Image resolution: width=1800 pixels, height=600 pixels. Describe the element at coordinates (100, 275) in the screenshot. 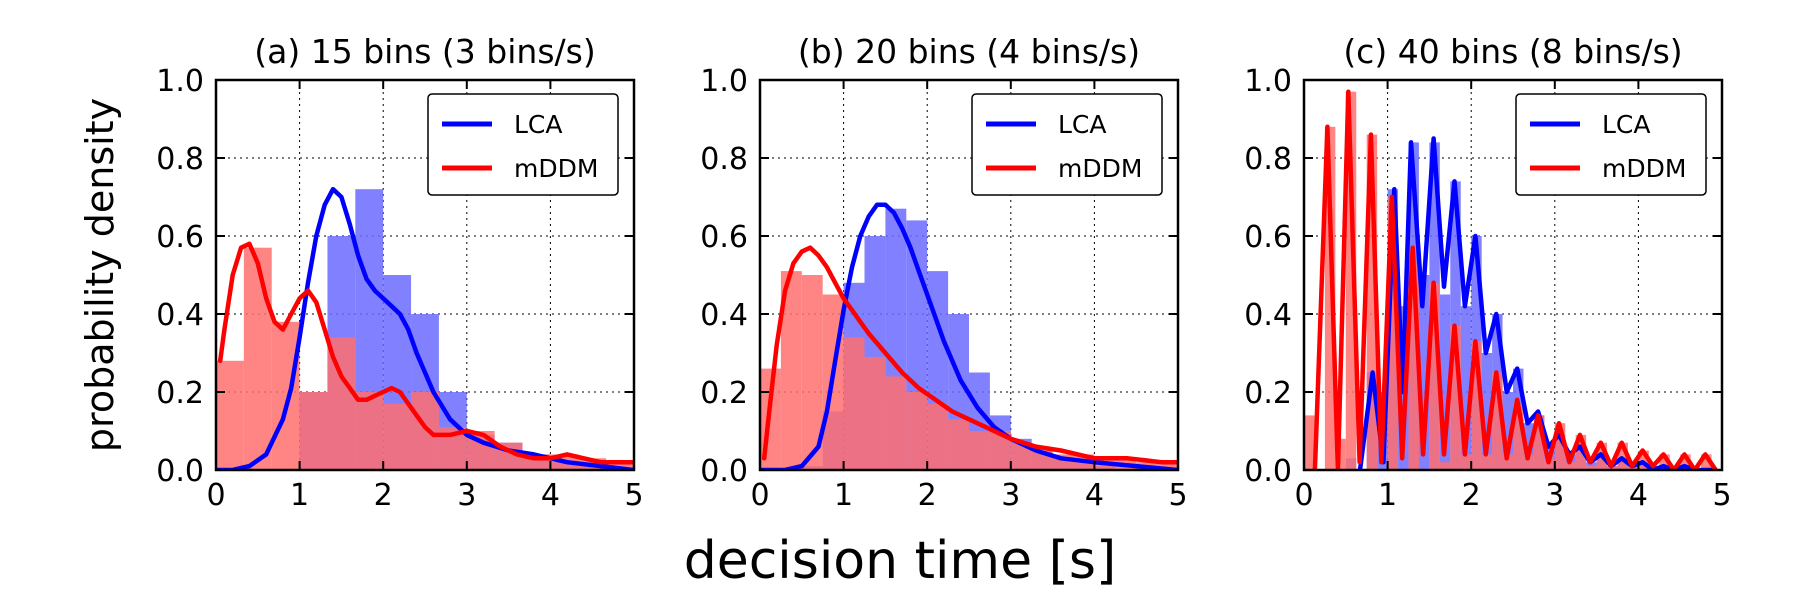

I see `y-axis-label: probability density` at that location.